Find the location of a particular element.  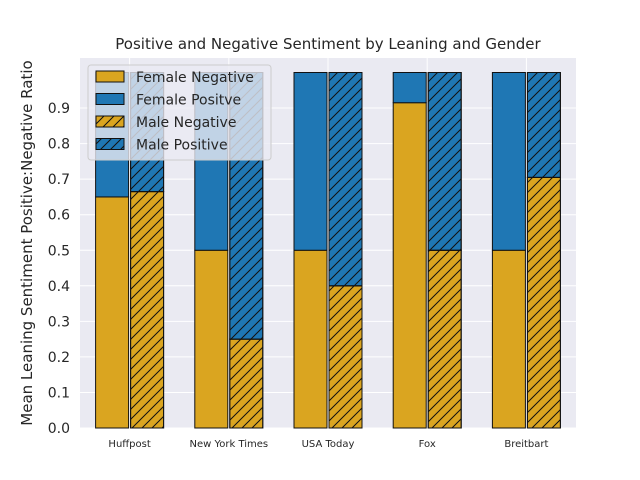

y-tick-label: 0.9 is located at coordinates (59, 109).